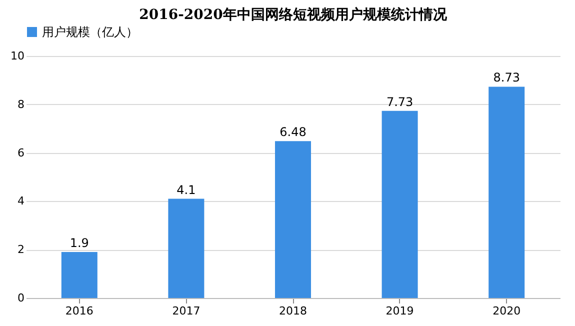 The image size is (575, 326). What do you see at coordinates (21, 153) in the screenshot?
I see `y-tick-label: 6` at bounding box center [21, 153].